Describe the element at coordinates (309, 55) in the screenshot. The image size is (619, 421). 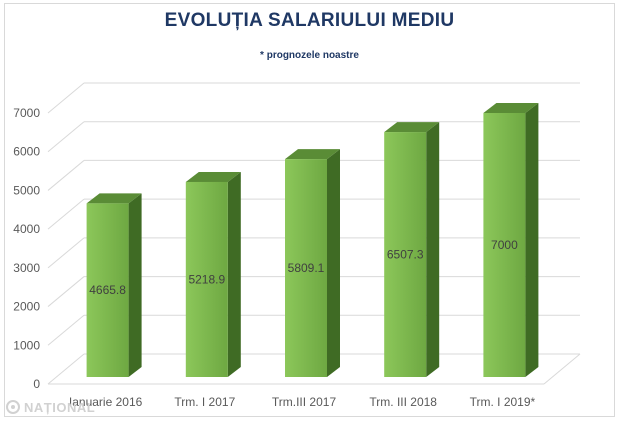
I see `chart-subtitle: * prognozele noastre` at that location.